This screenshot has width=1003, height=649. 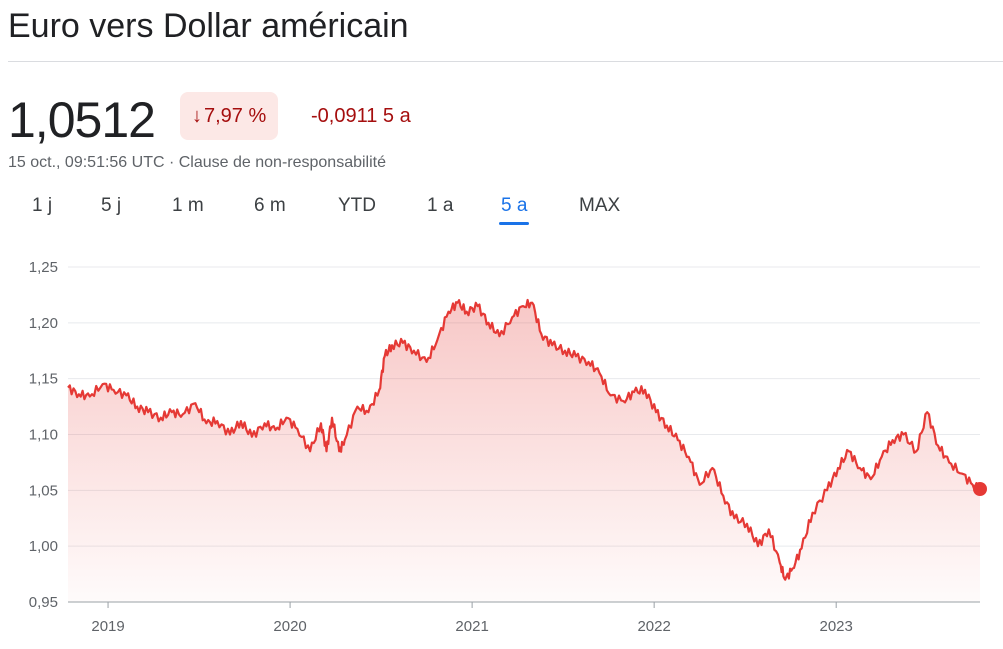 I want to click on y-tick-label: 1,10, so click(x=43, y=435).